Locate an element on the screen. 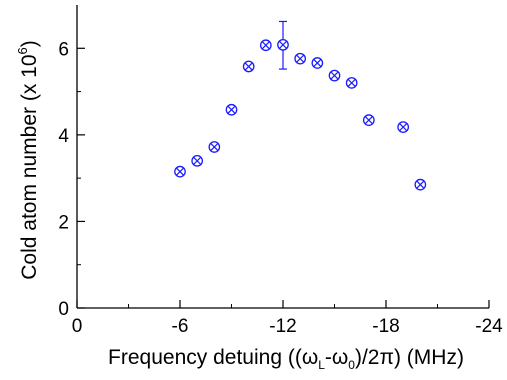 Image resolution: width=507 pixels, height=380 pixels. x-axis-title-suffix: )/2π) (MHz) is located at coordinates (409, 357).